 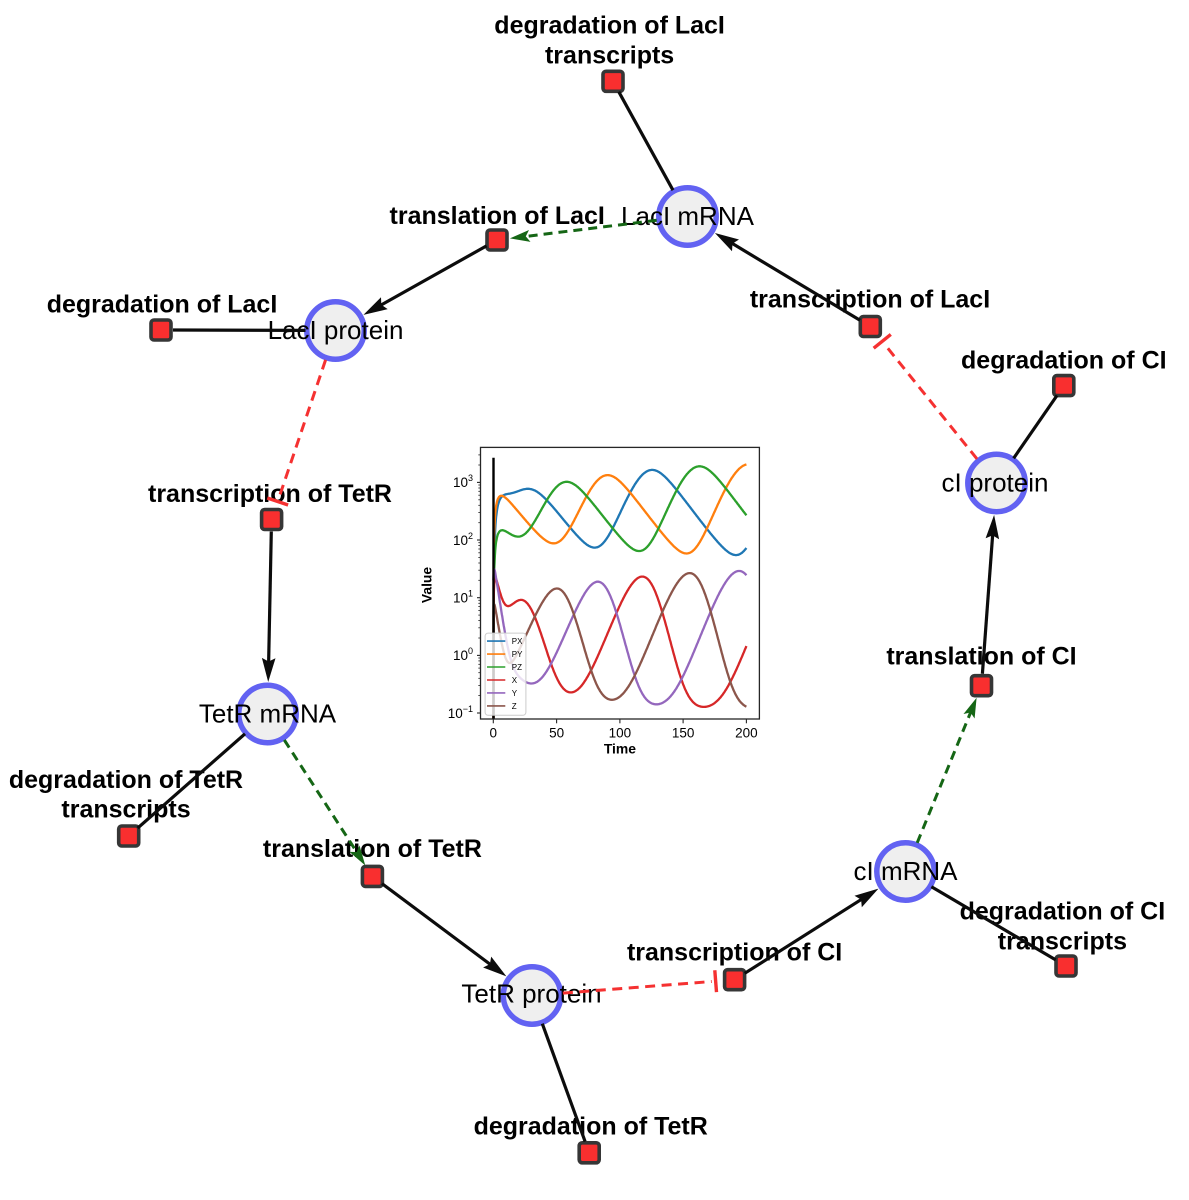 I want to click on svg-text: PX, so click(x=517, y=641).